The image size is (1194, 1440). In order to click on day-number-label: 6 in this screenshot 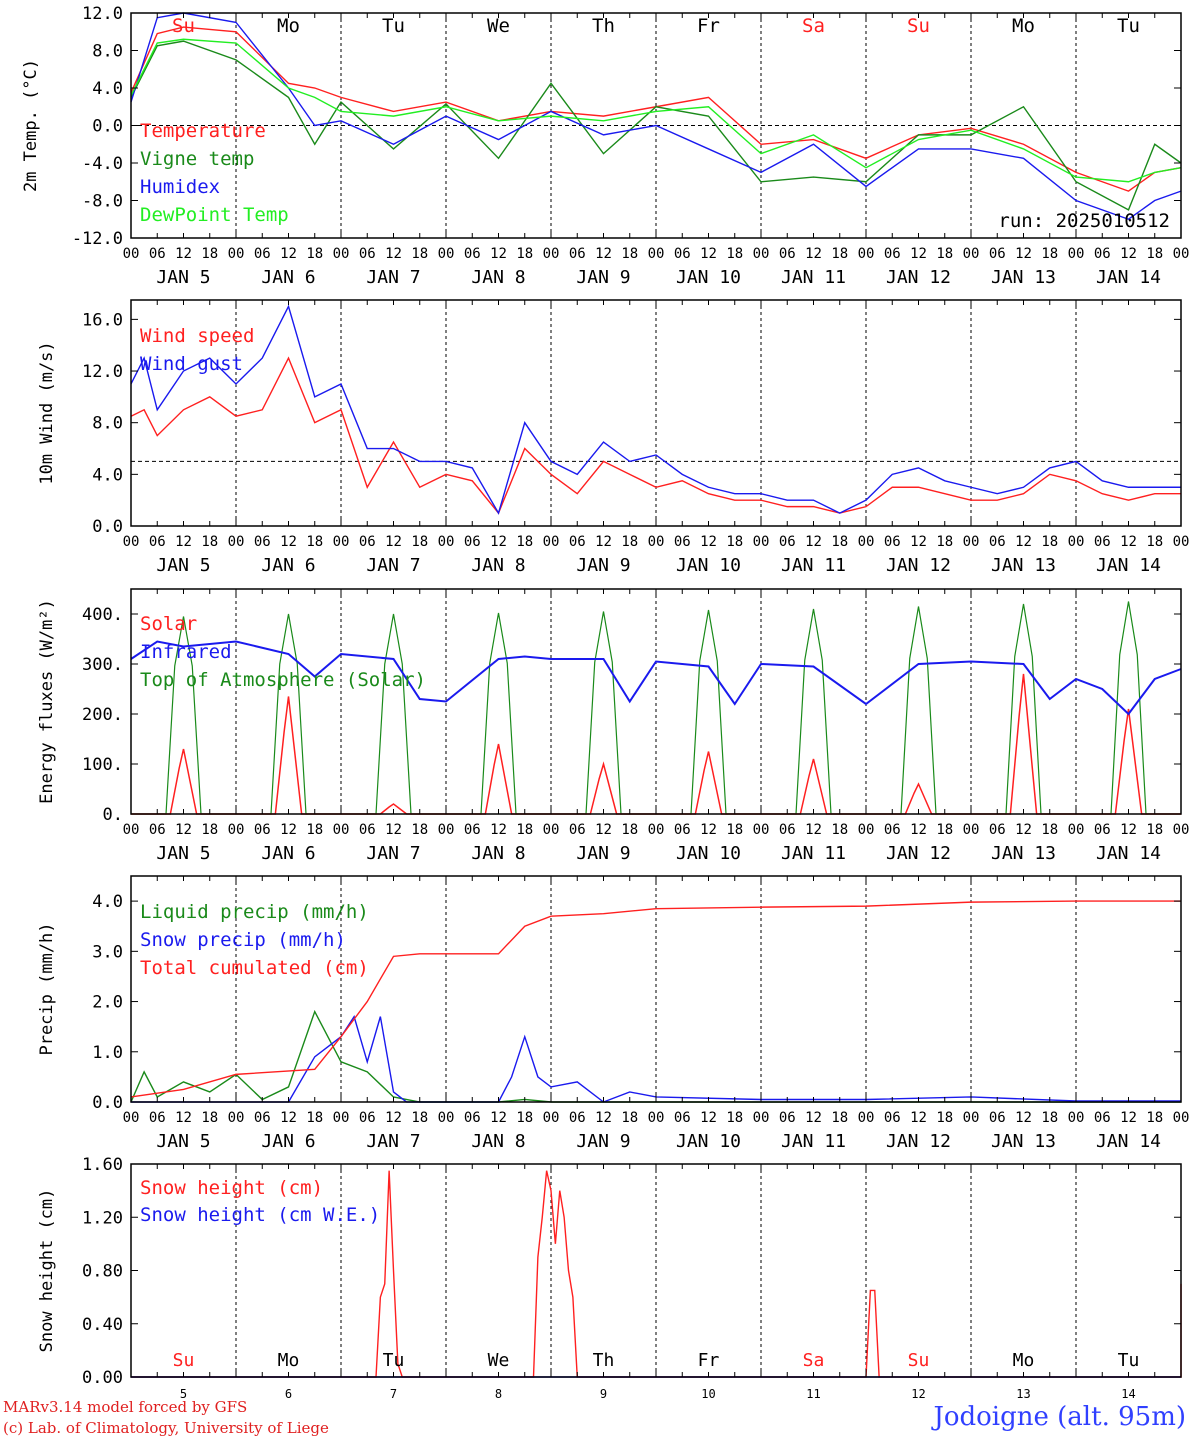, I will do `click(288, 1393)`.